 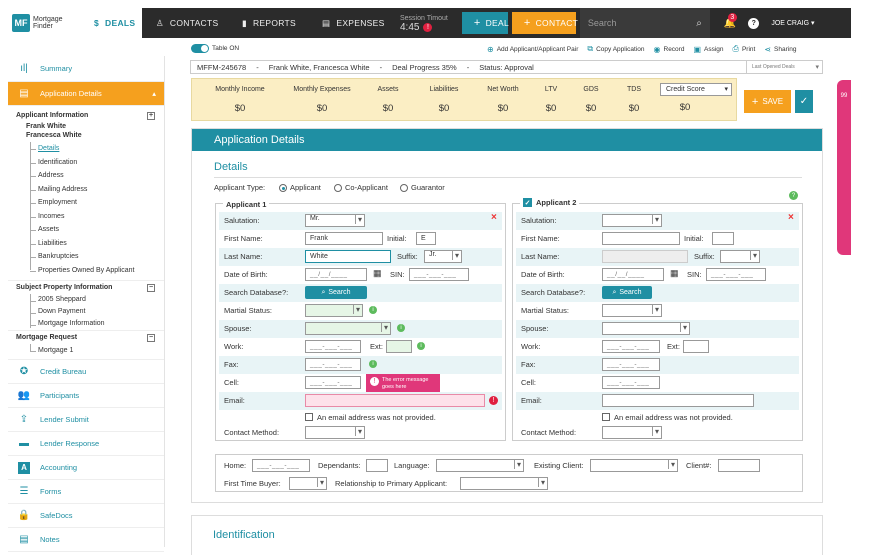 I want to click on sidebar-item-credit-bureau: ✪ Credit Bureau, so click(x=86, y=372).